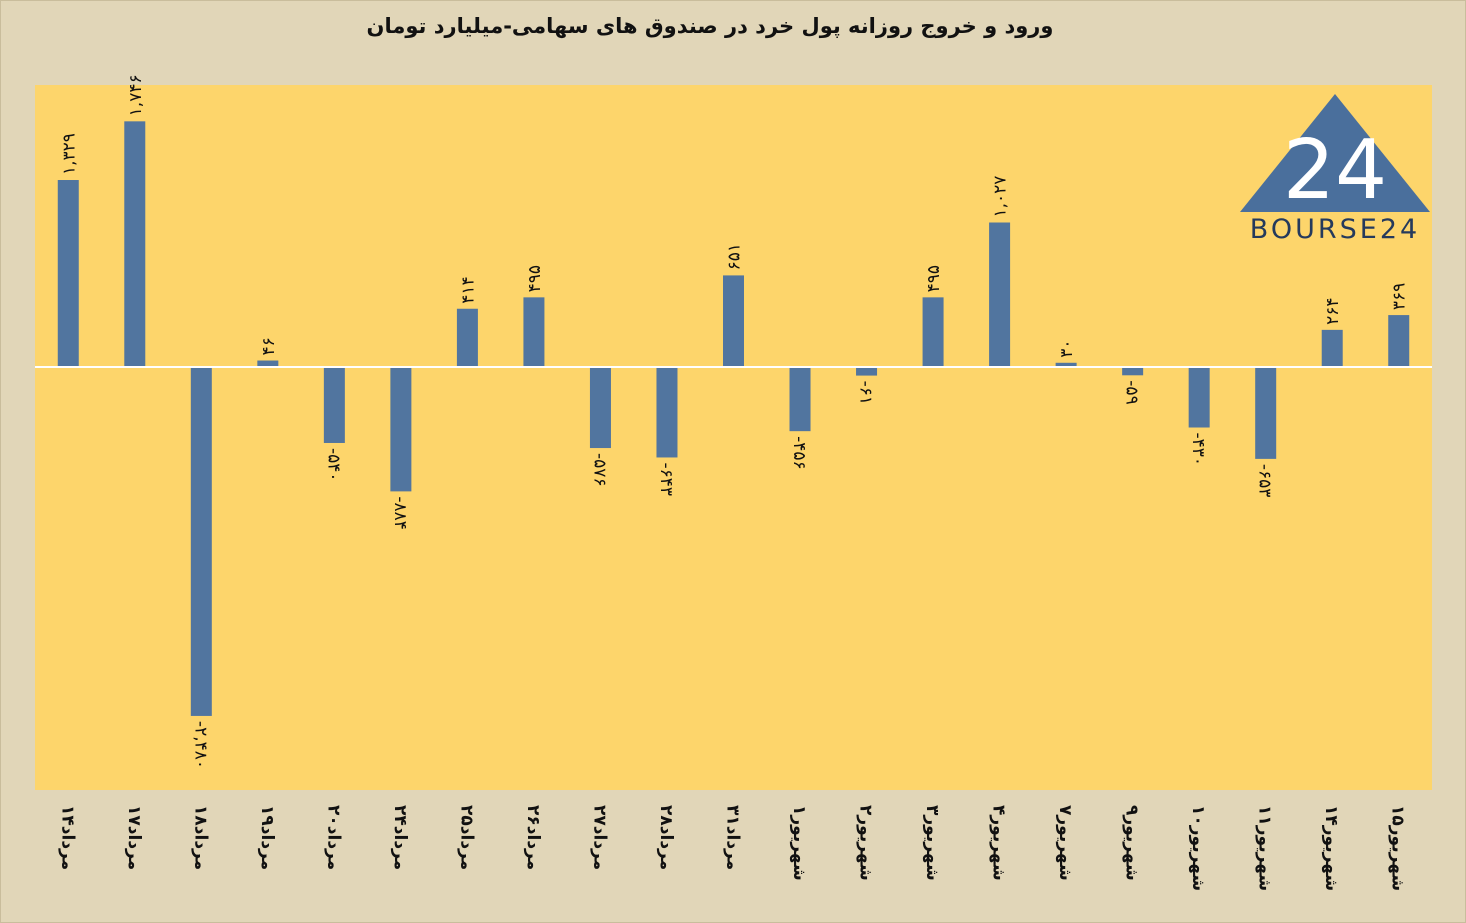 Image resolution: width=1466 pixels, height=923 pixels. Describe the element at coordinates (599, 470) in the screenshot. I see `data-label: -۵۷۶` at that location.